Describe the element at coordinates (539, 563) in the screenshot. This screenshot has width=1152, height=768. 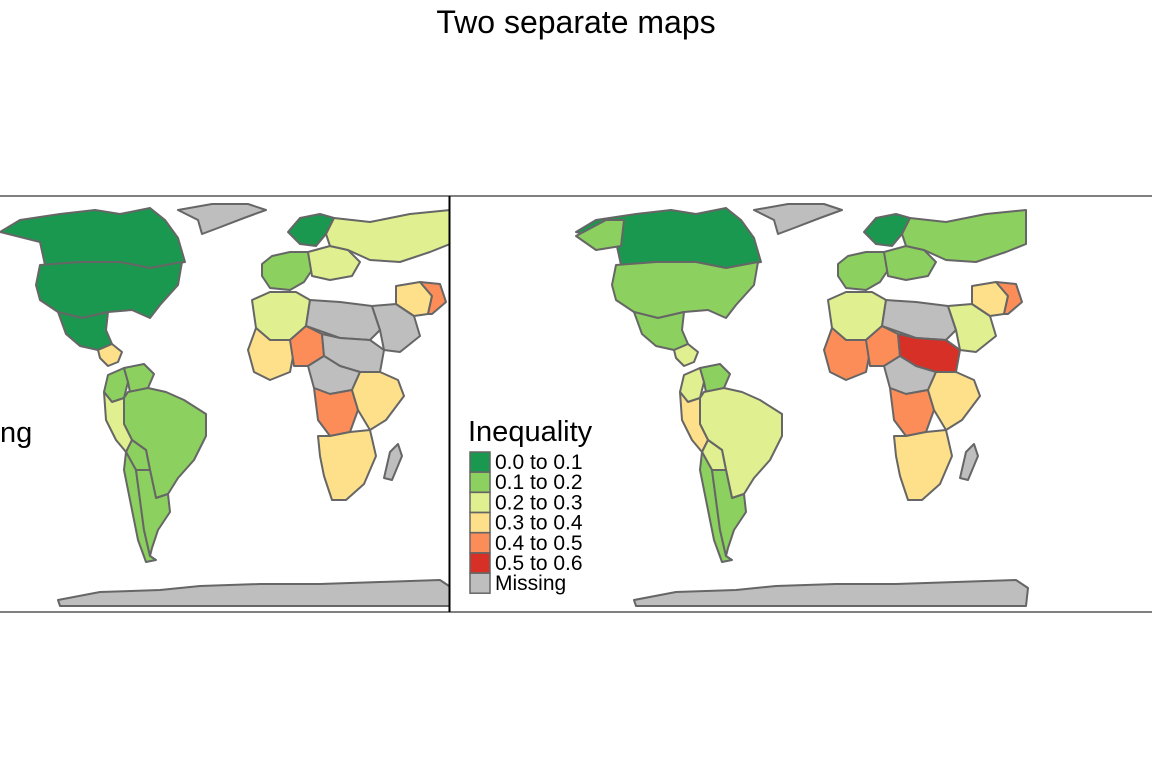
I see `legend-label: 0.5 to 0.6` at that location.